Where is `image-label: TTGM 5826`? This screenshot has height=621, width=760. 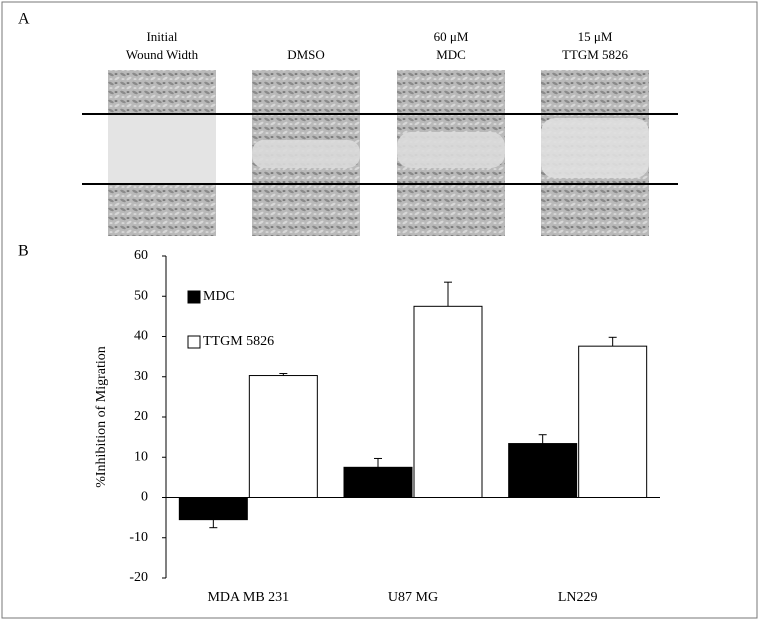 image-label: TTGM 5826 is located at coordinates (595, 54).